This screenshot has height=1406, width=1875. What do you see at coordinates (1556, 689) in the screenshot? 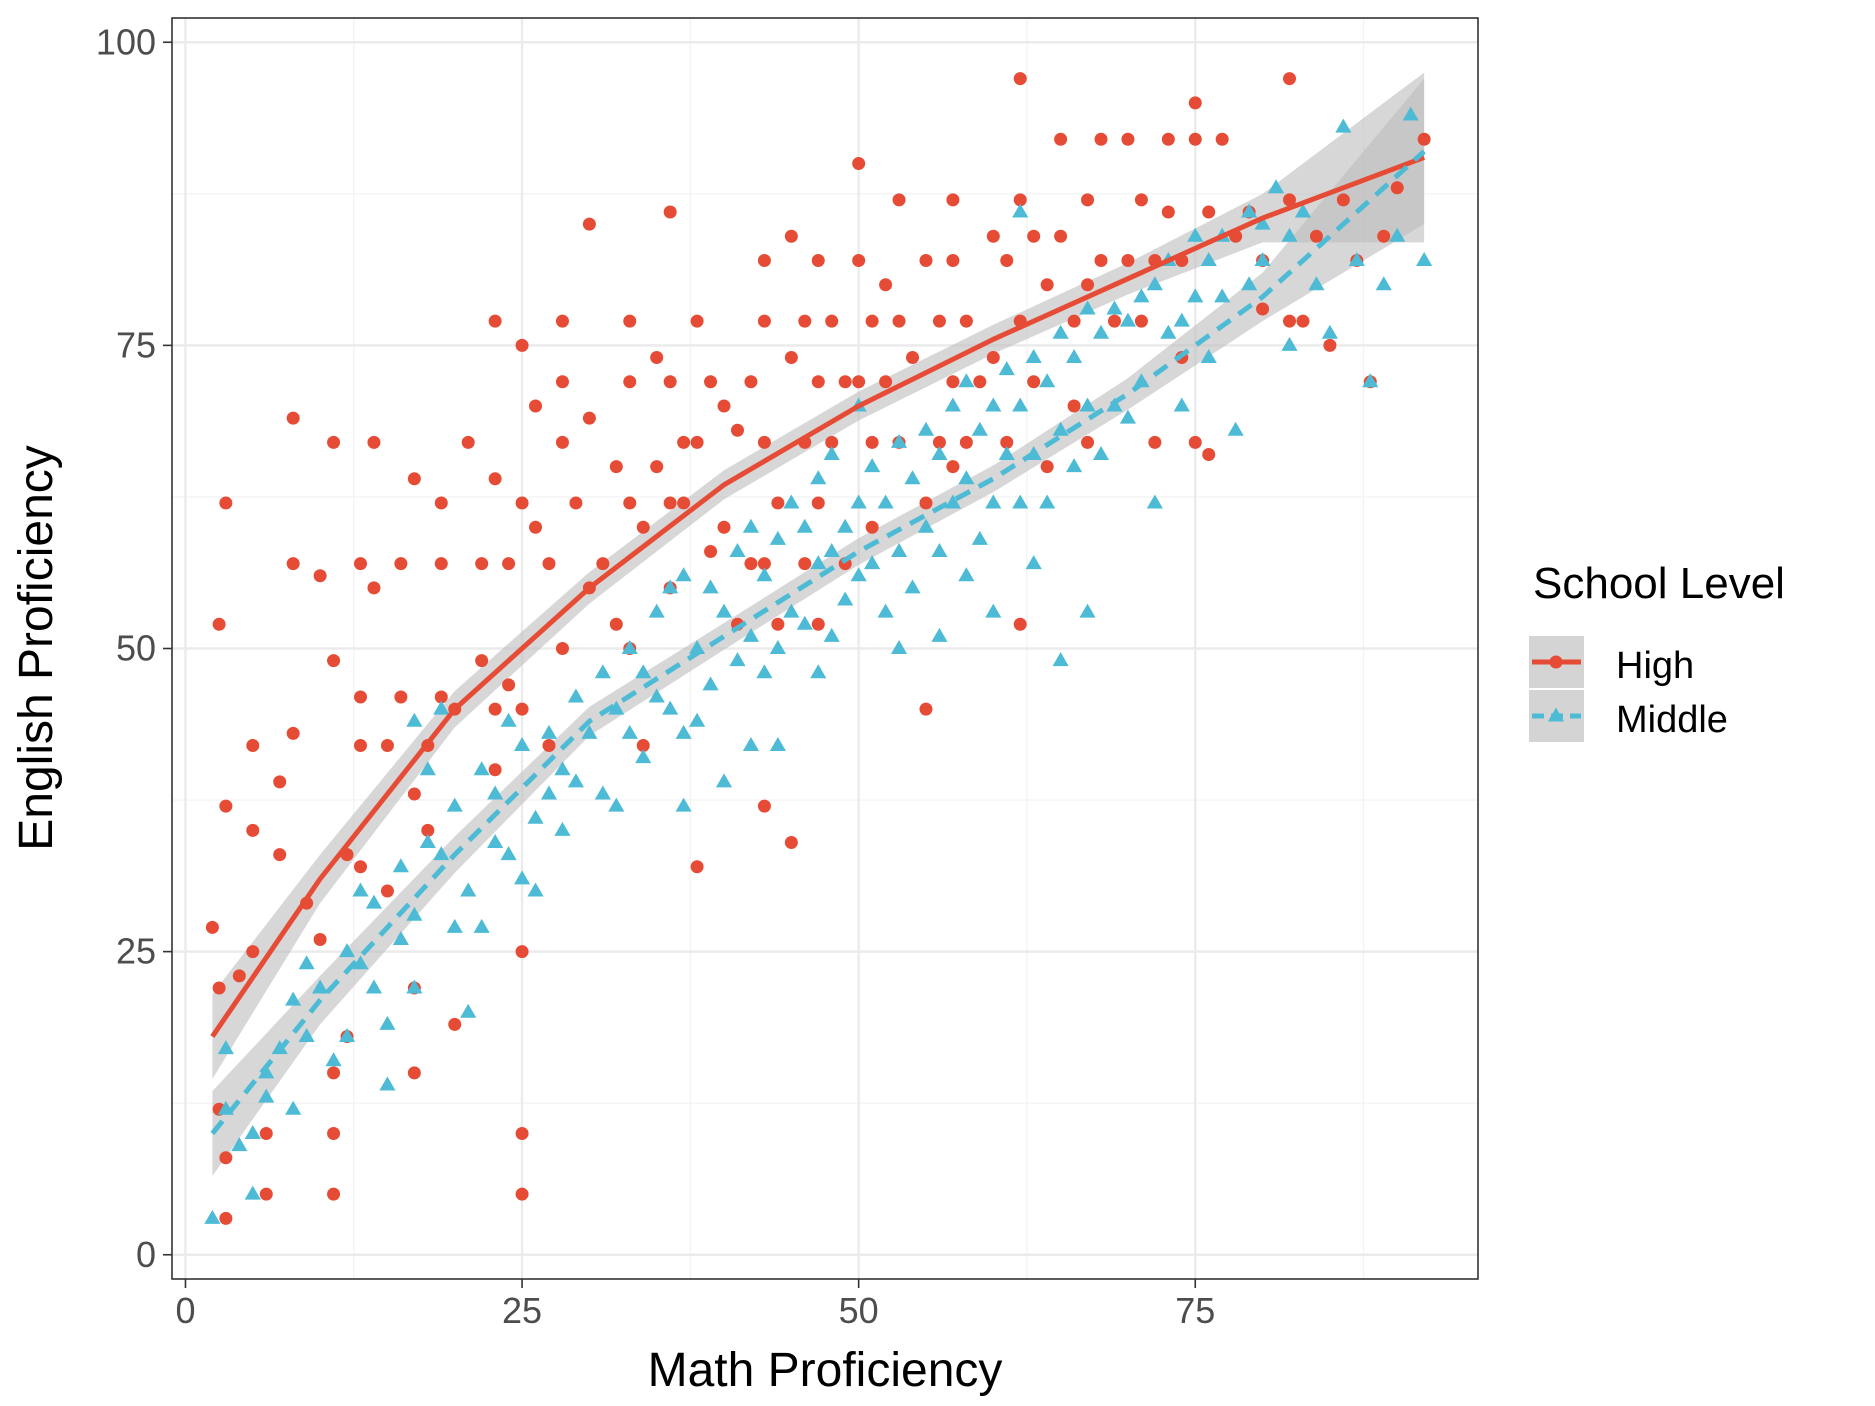
I see `legend-keys` at bounding box center [1556, 689].